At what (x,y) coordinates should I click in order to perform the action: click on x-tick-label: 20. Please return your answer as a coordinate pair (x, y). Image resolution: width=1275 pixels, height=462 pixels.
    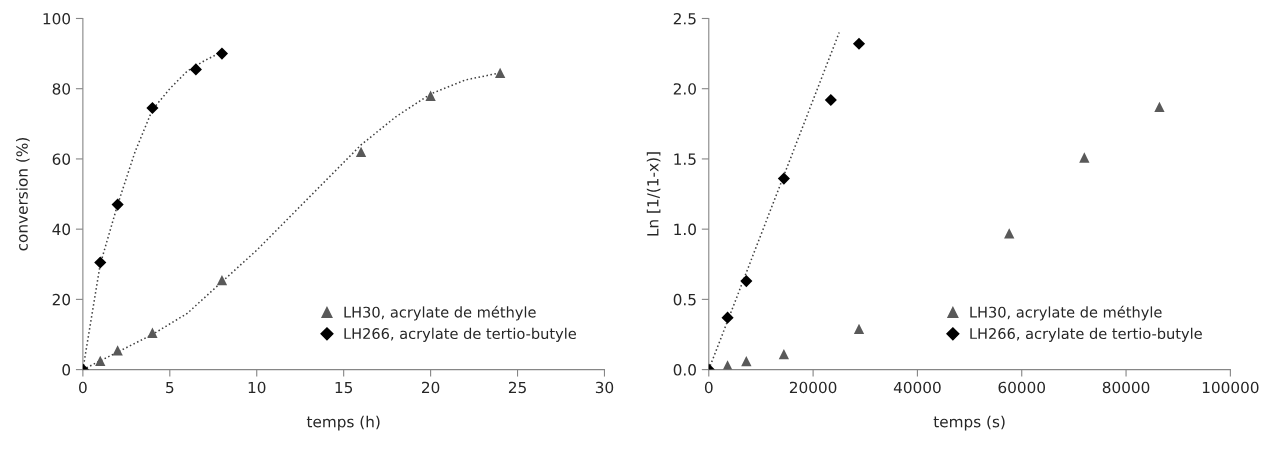
    Looking at the image, I should click on (431, 387).